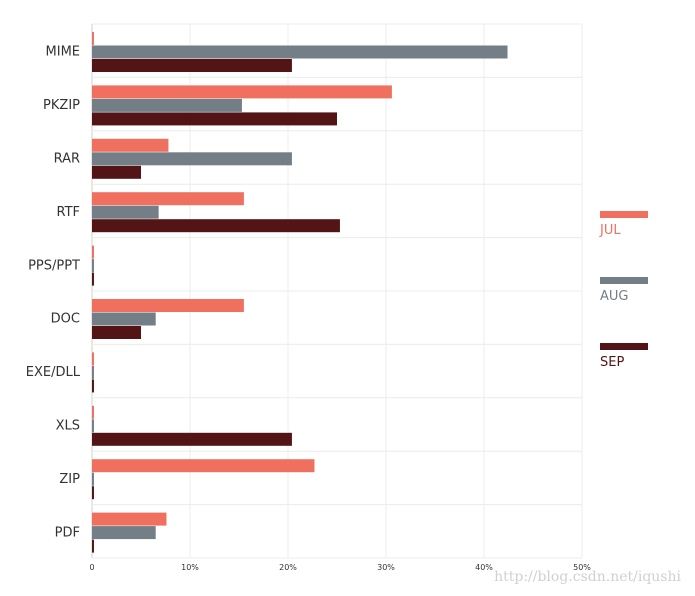  What do you see at coordinates (624, 214) in the screenshot?
I see `legend-swatch-jul` at bounding box center [624, 214].